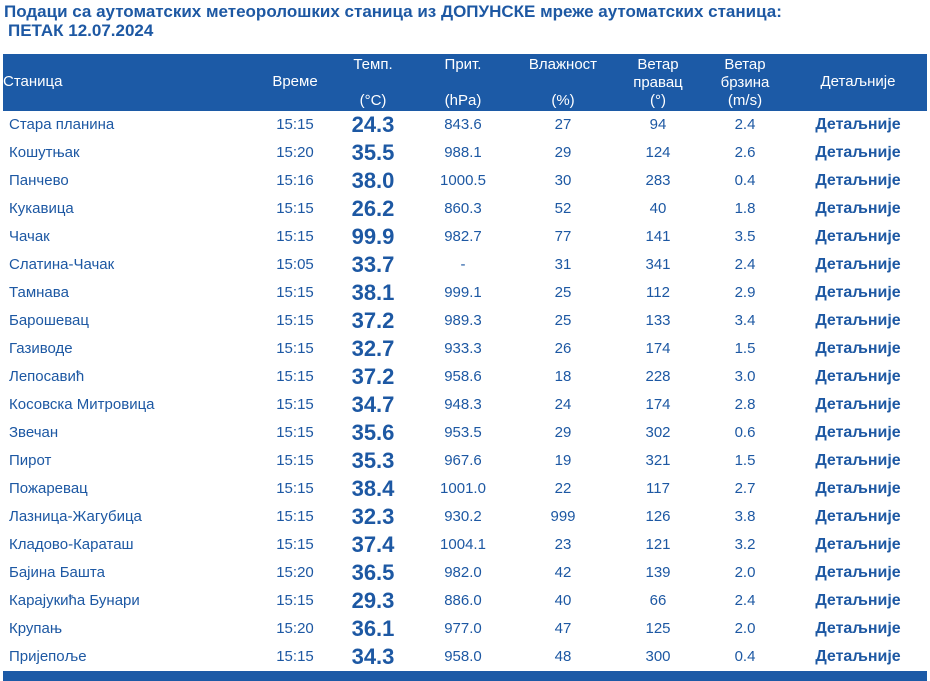  What do you see at coordinates (563, 152) in the screenshot?
I see `humidity: 29` at bounding box center [563, 152].